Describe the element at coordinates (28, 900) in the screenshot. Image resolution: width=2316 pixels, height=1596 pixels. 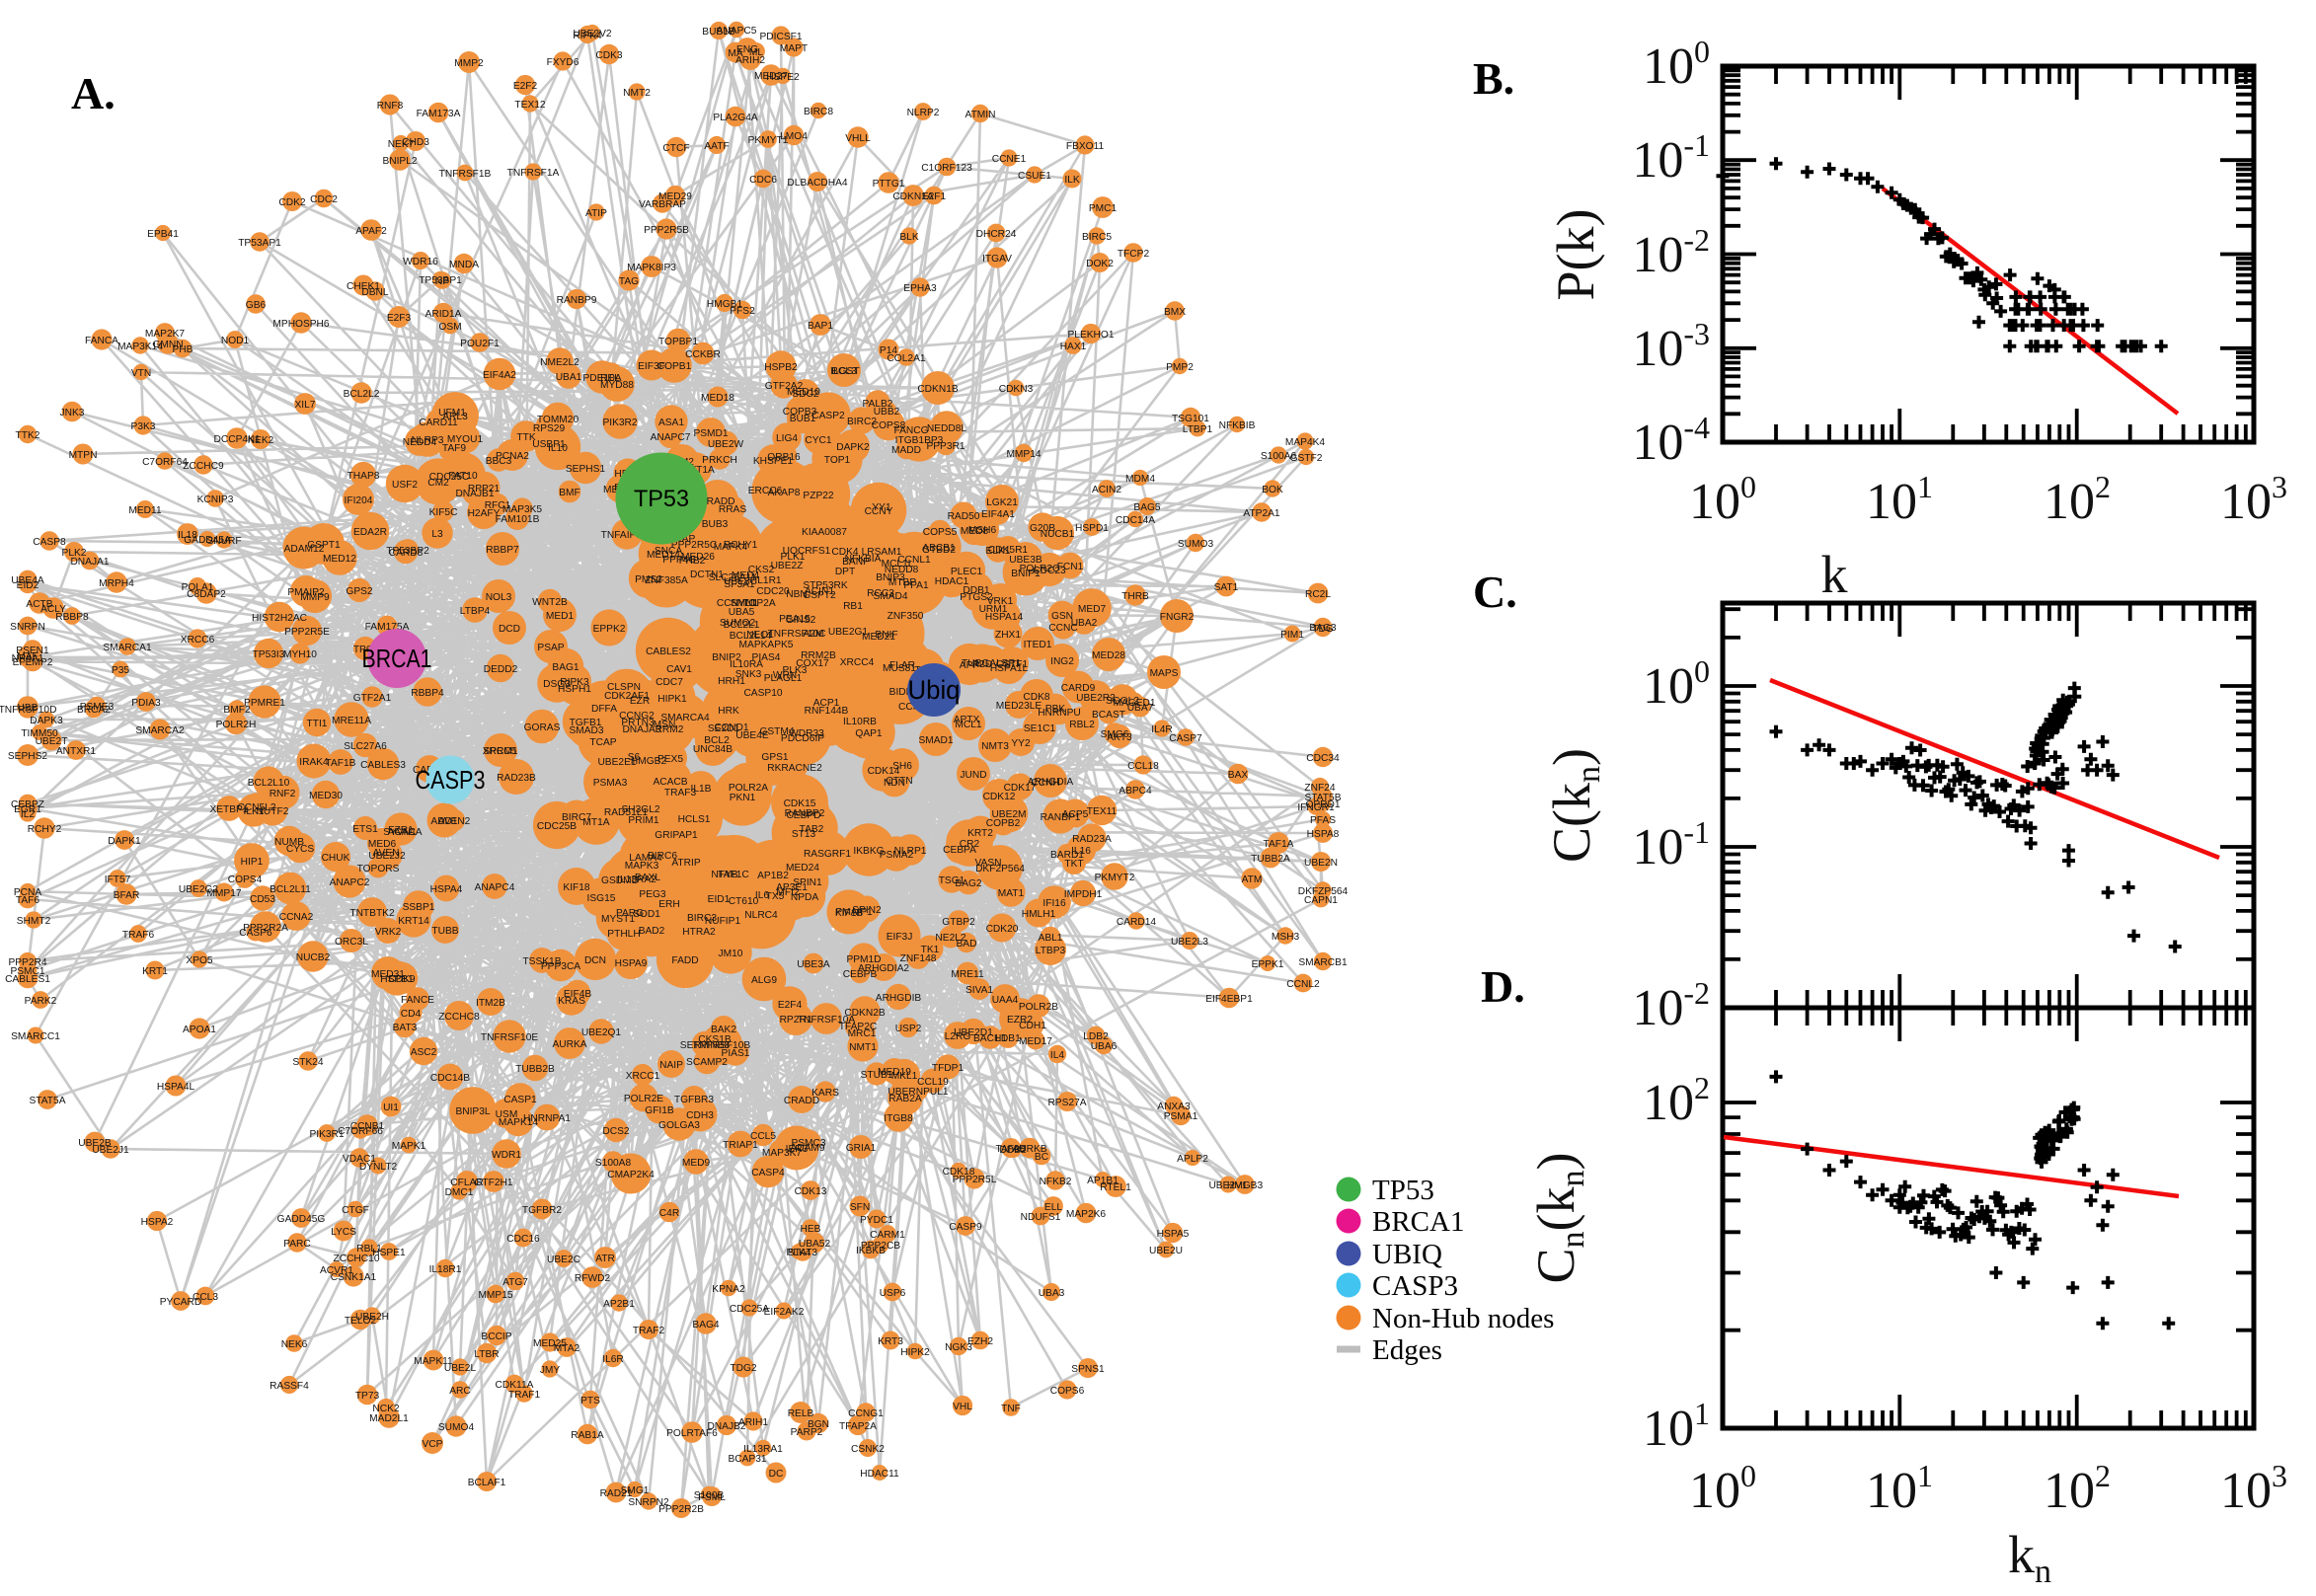
I see `svg-text: TAF6` at that location.